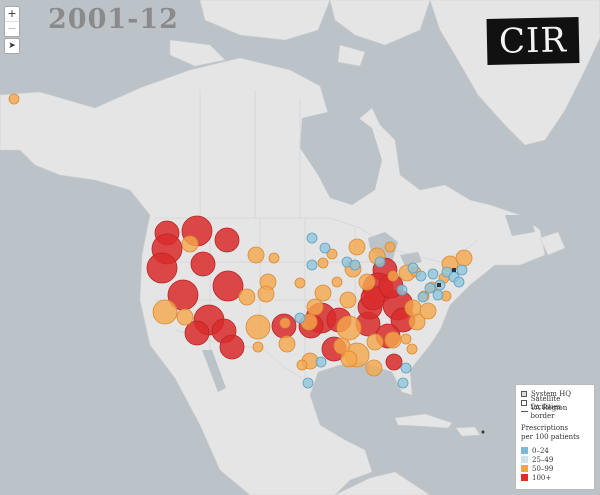 The image size is (600, 495). What do you see at coordinates (12, 28) in the screenshot?
I see `zoom-out-button: −` at bounding box center [12, 28].